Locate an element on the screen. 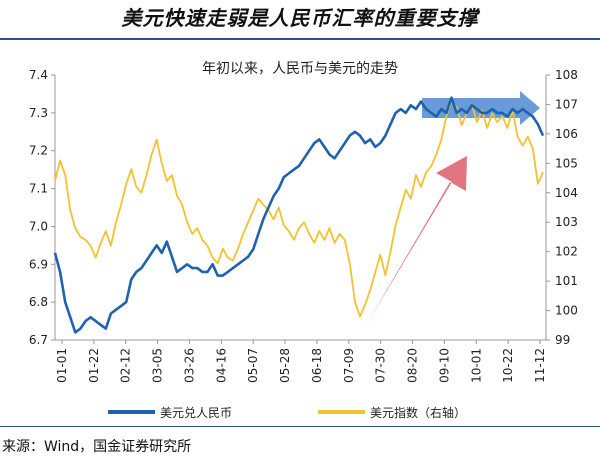 The image size is (600, 468). right-tick-label: 107 is located at coordinates (566, 104).